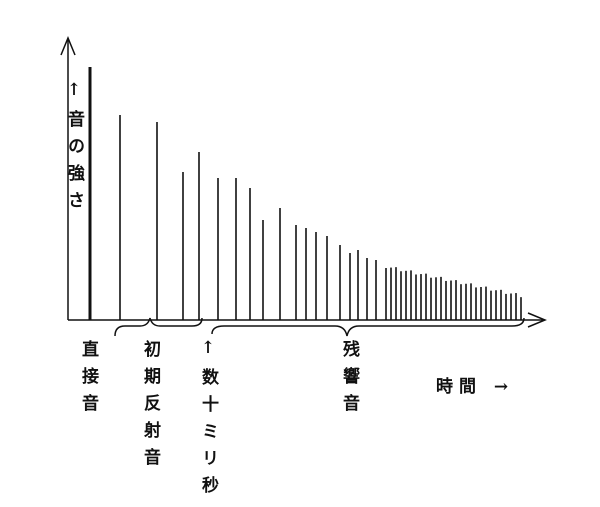  What do you see at coordinates (88, 380) in the screenshot?
I see `direct-sound-label: 直接音` at bounding box center [88, 380].